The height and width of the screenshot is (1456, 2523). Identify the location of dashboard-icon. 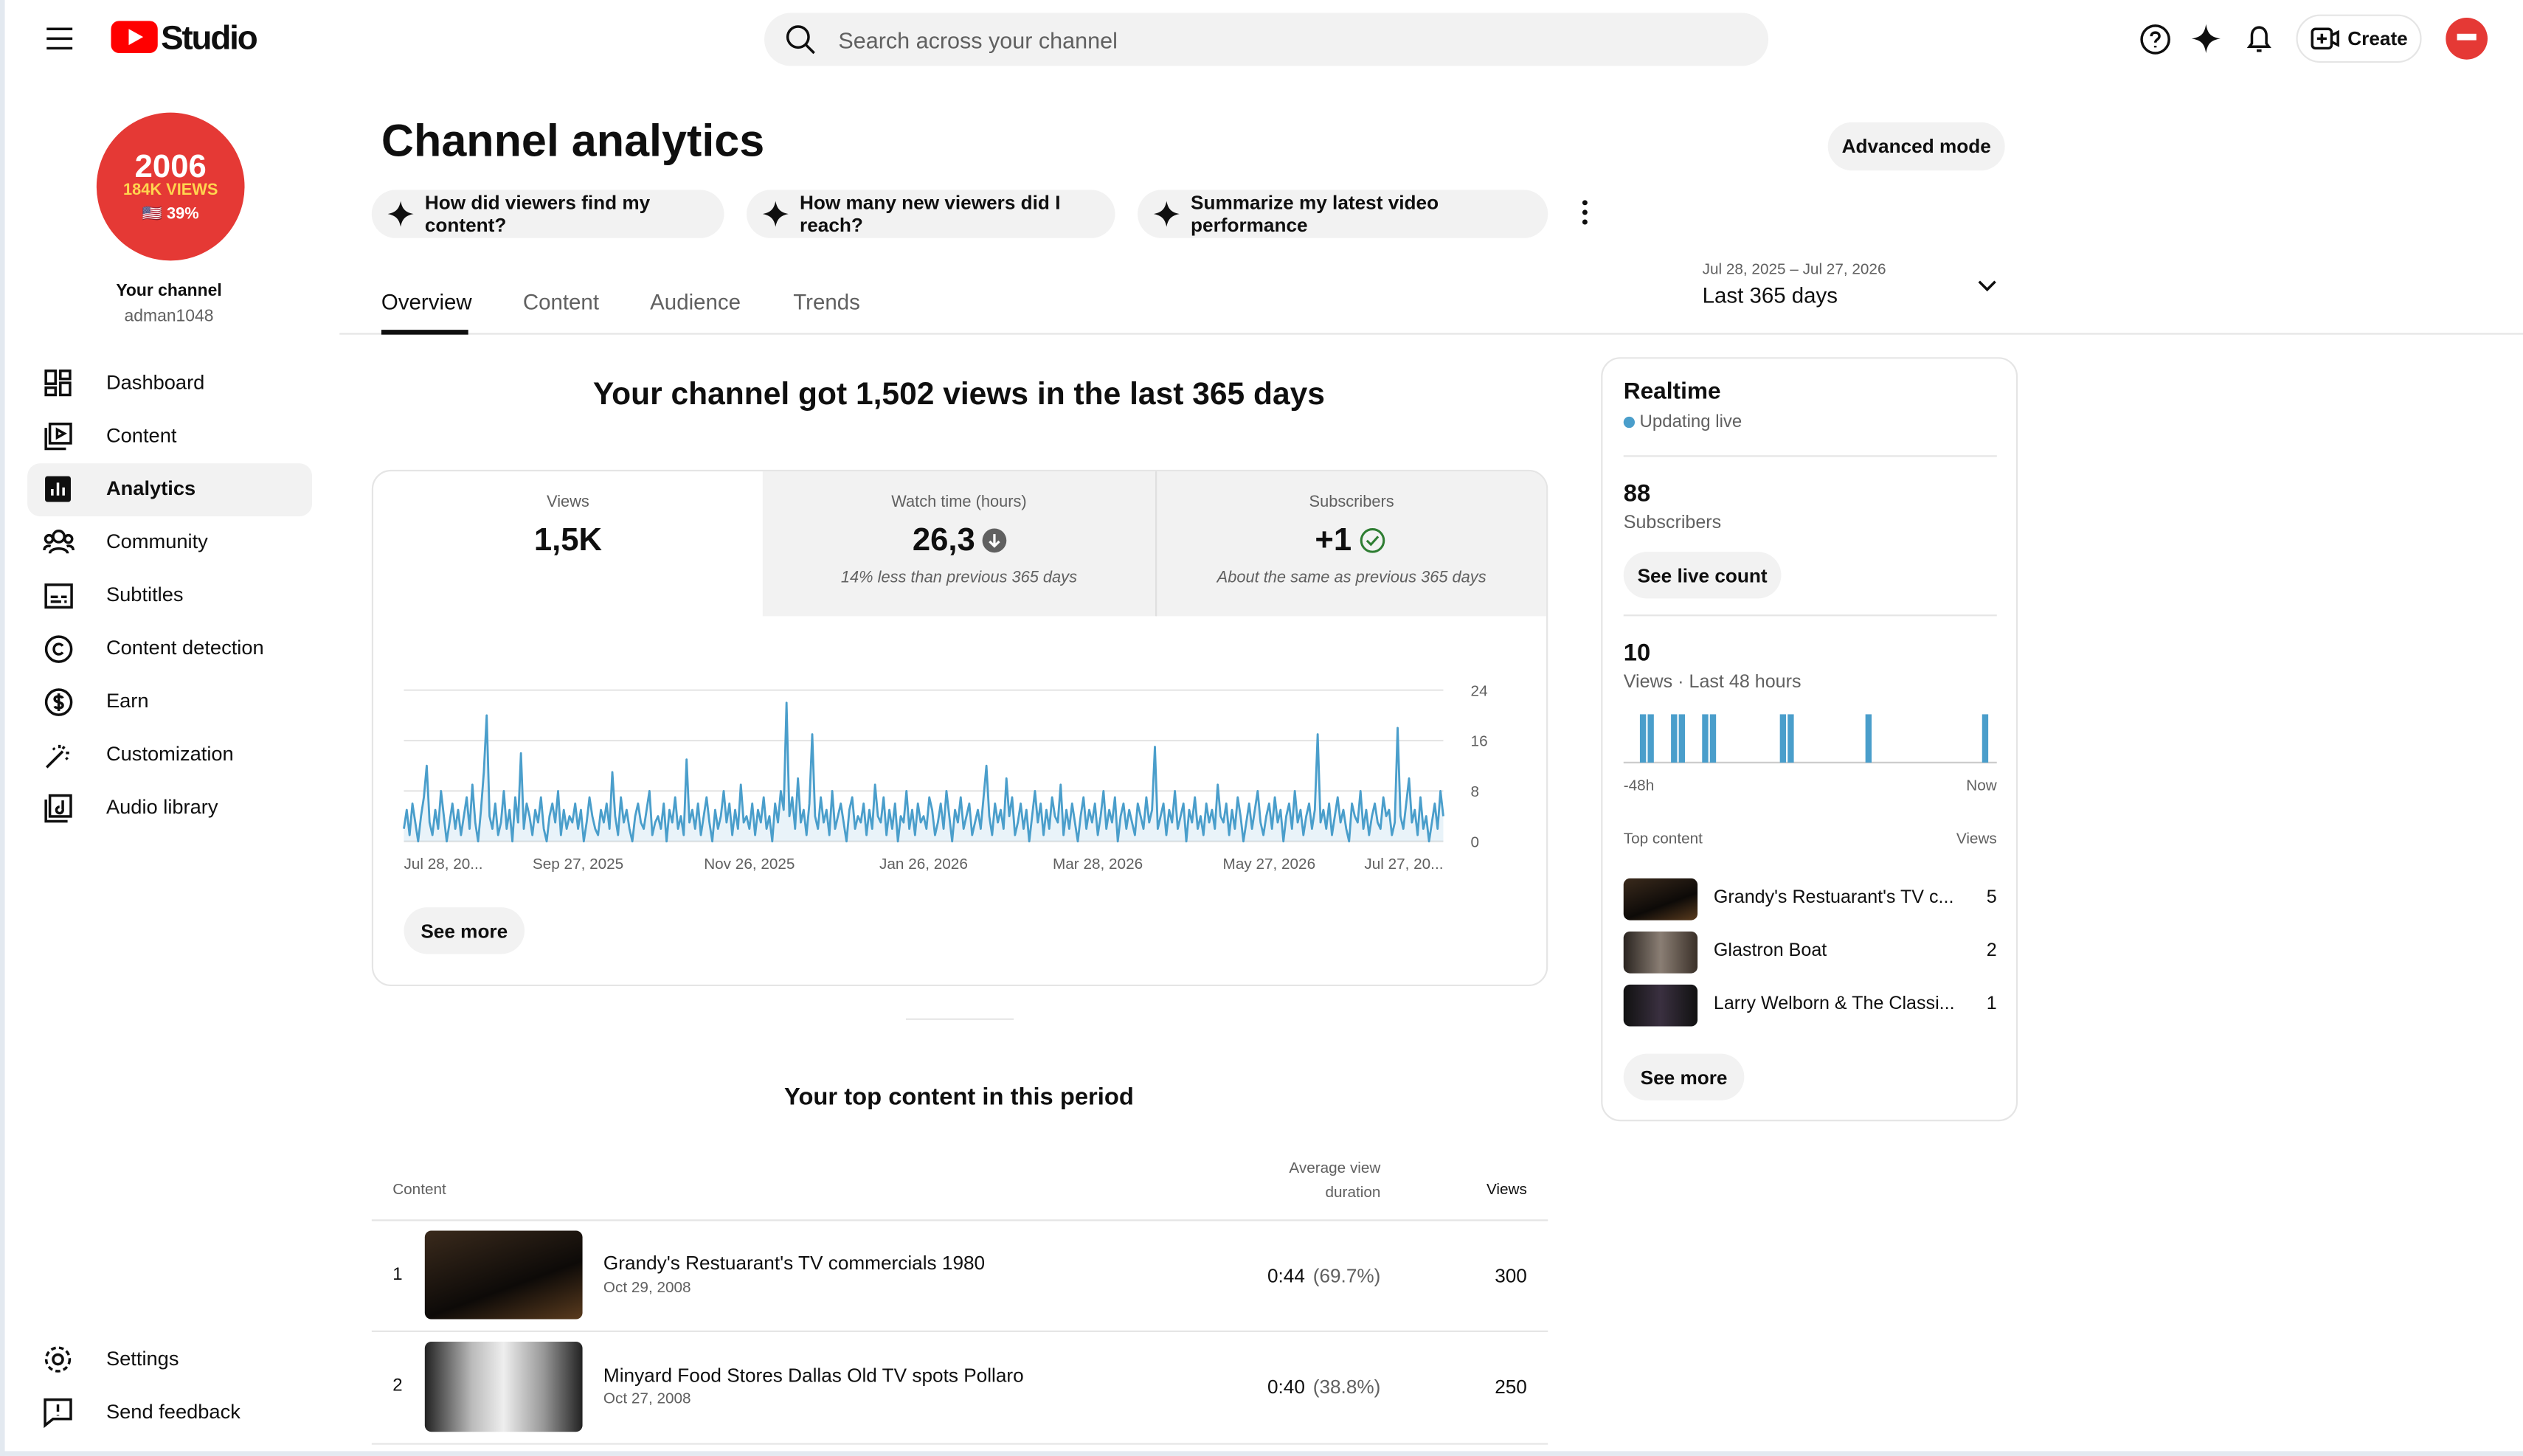
(58, 383).